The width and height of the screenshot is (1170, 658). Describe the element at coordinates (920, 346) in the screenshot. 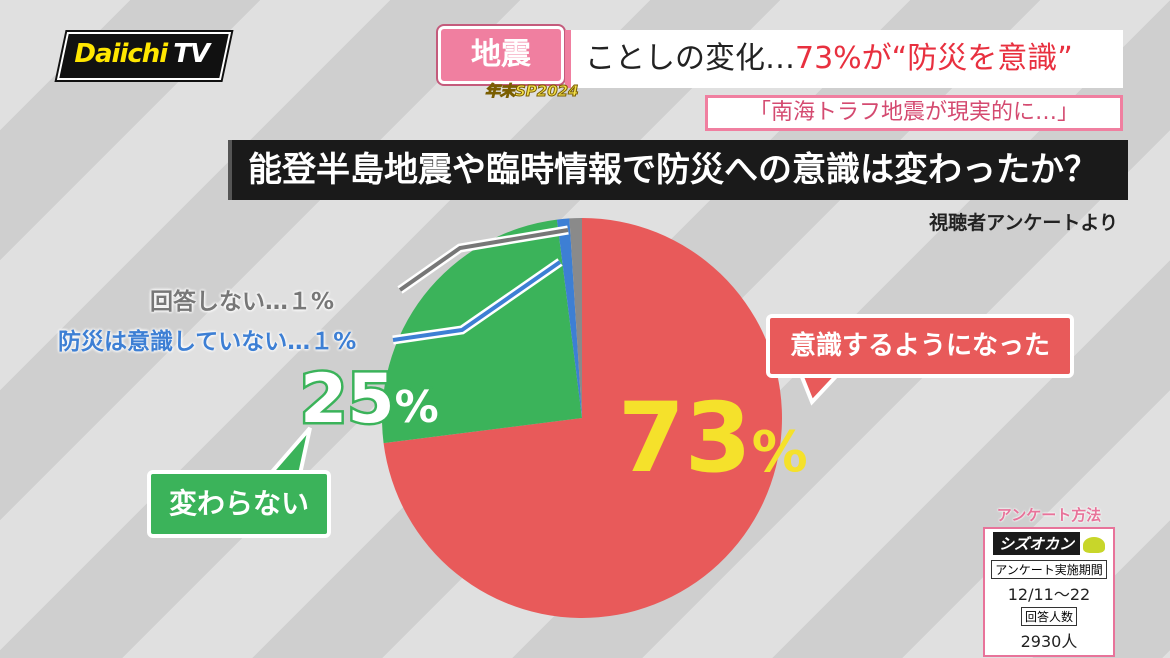

I see `label-became-conscious: 意識するようになった` at that location.